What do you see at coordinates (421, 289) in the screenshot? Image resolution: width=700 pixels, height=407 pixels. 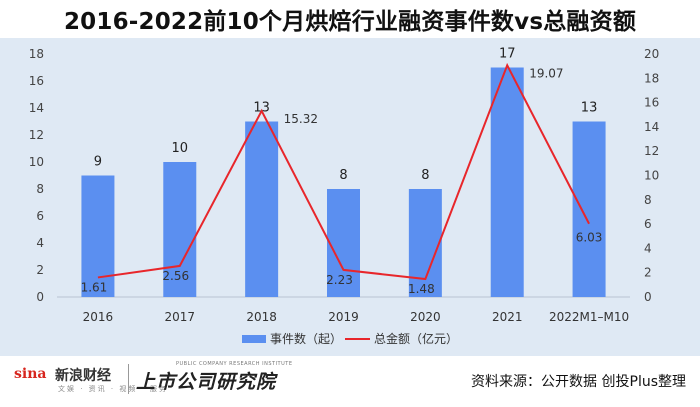 I see `line-value-label: 1.48` at bounding box center [421, 289].